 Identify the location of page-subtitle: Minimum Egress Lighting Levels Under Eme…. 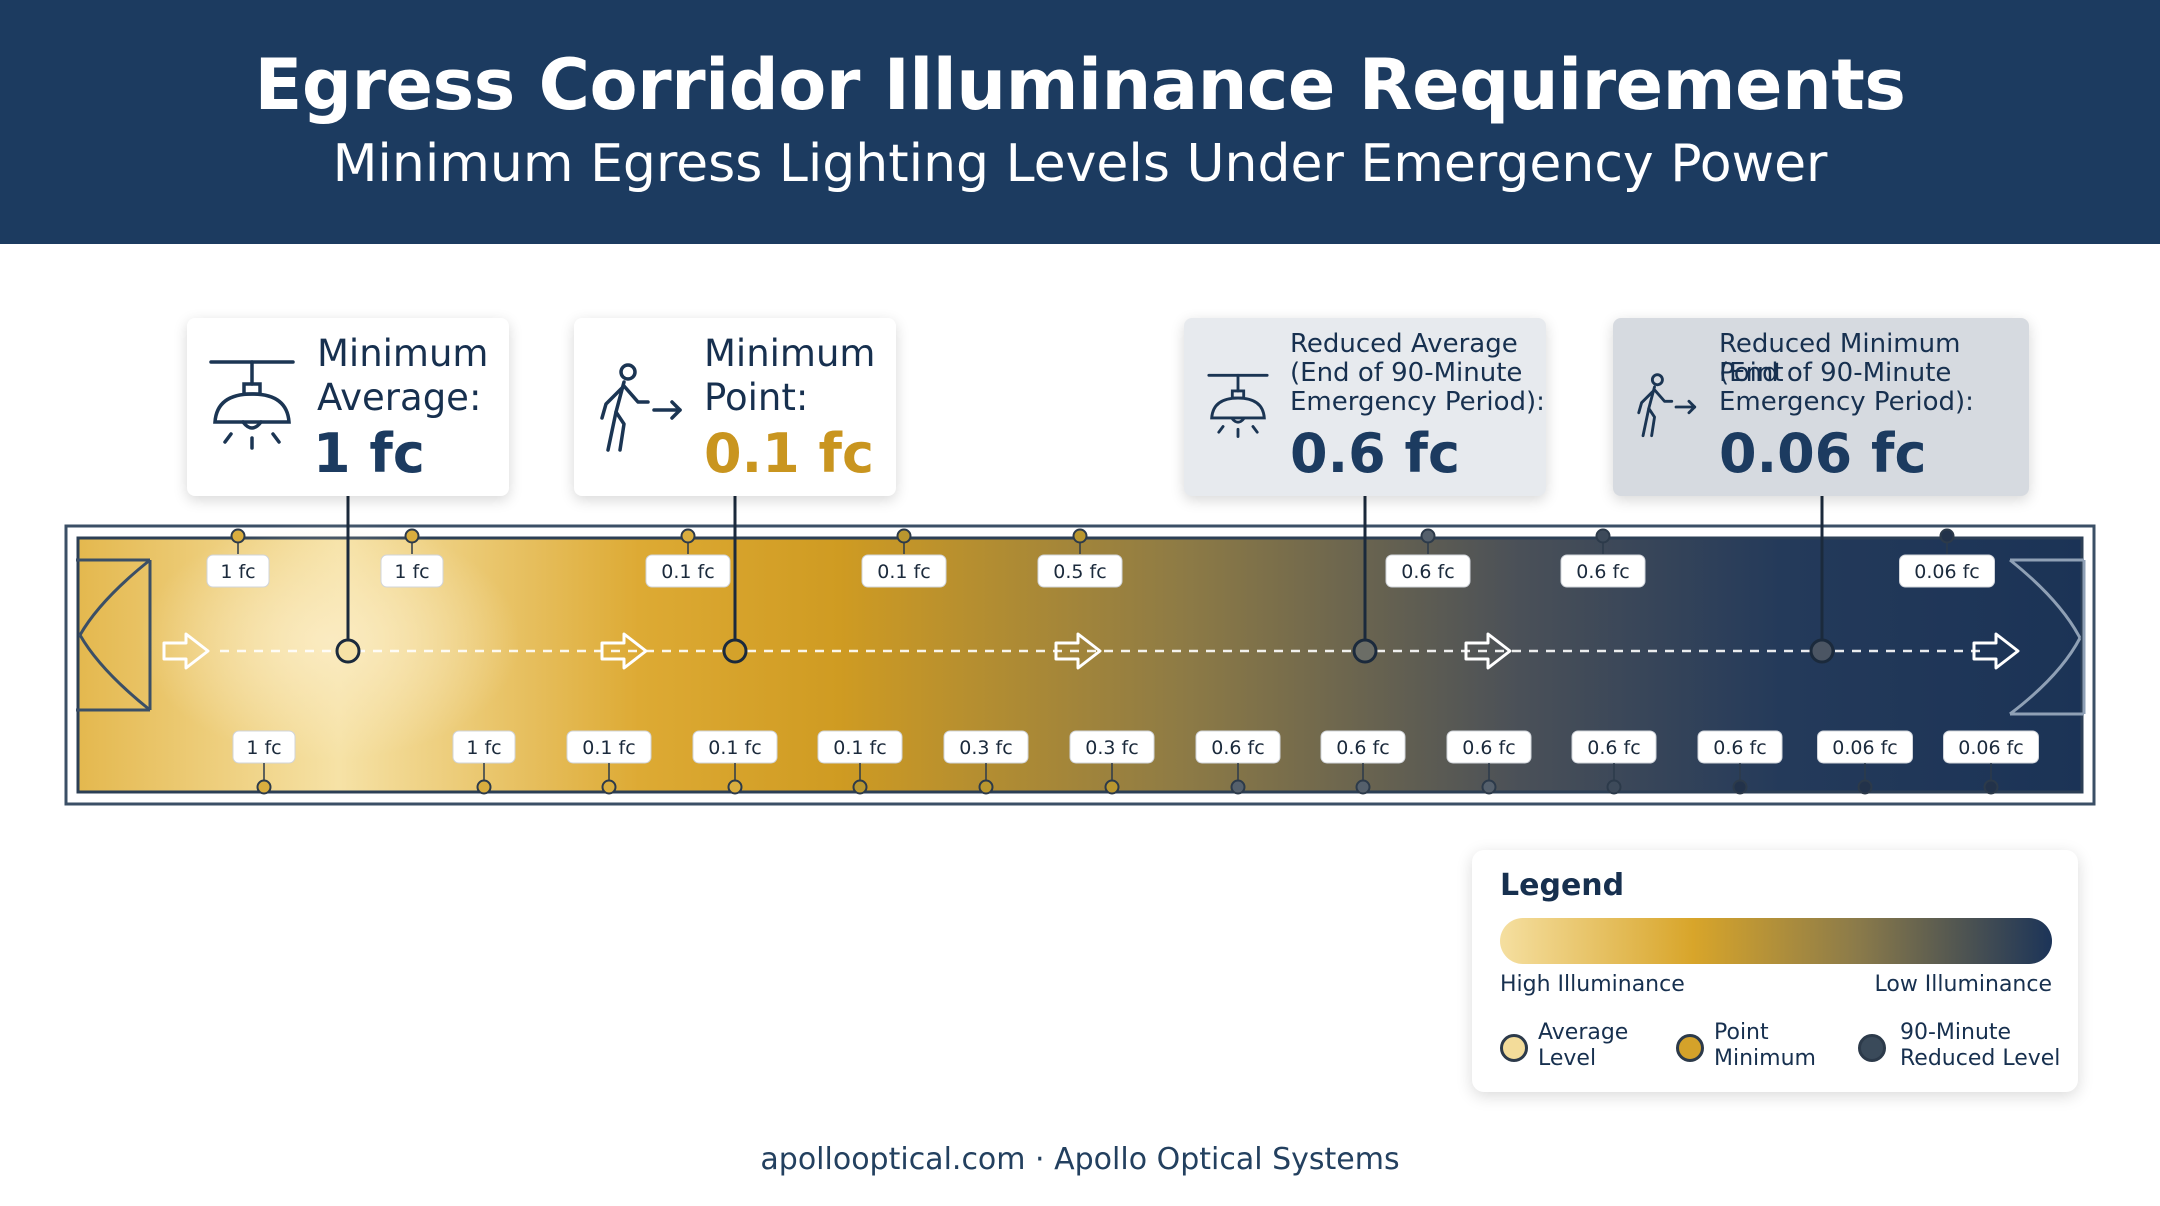
(1080, 164).